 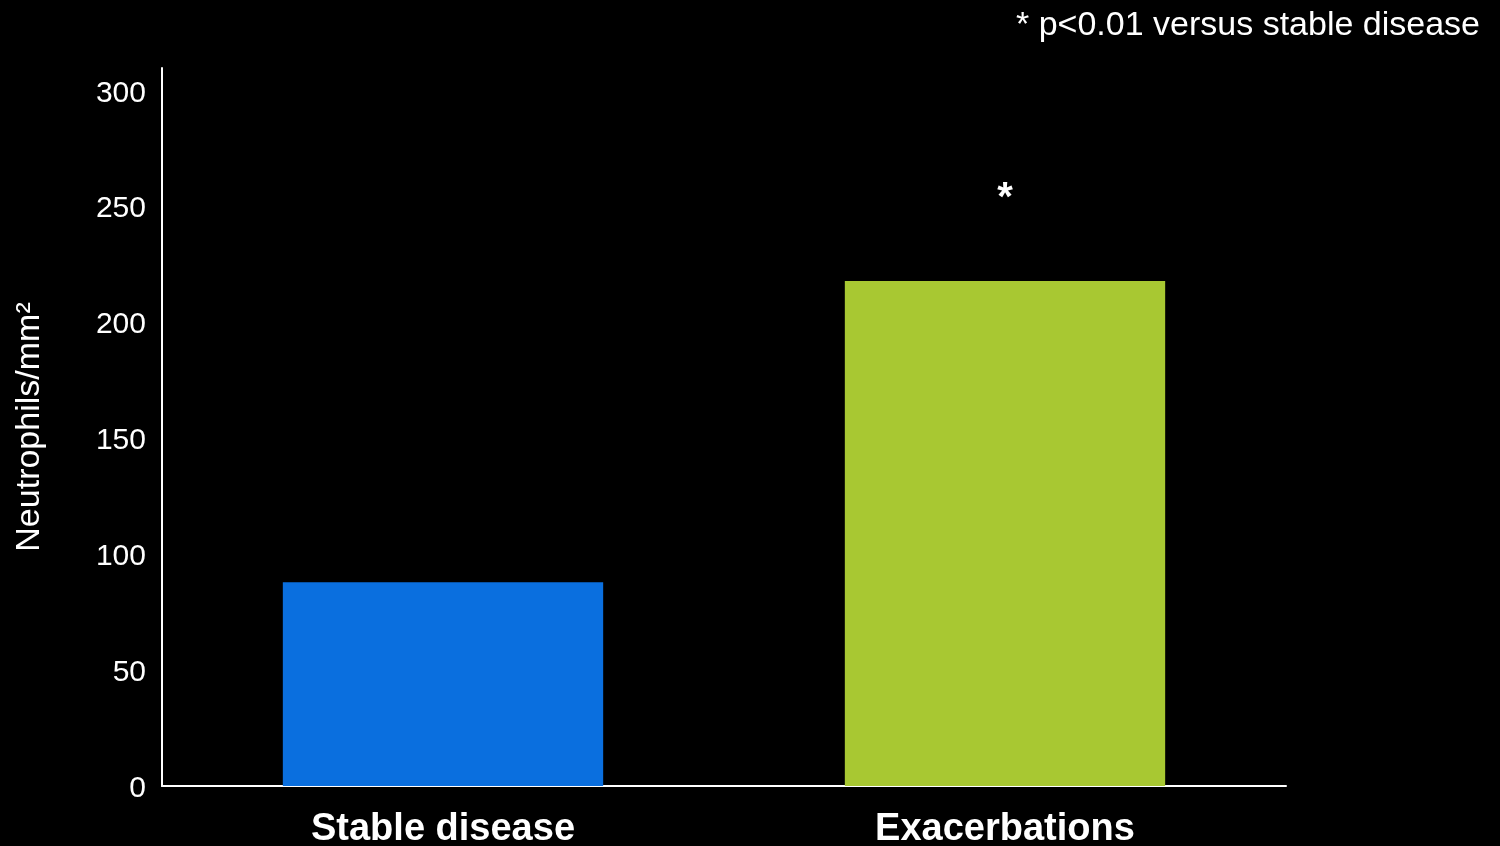 What do you see at coordinates (1247, 23) in the screenshot?
I see `text: * p<0.01 versus stable disease` at bounding box center [1247, 23].